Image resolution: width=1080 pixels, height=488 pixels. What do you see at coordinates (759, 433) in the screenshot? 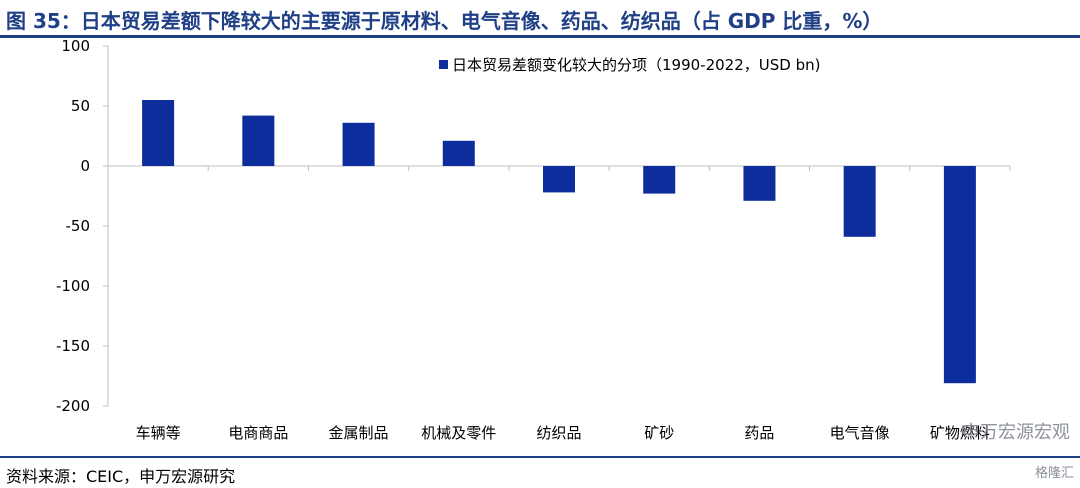
I see `x-category-label: 药品` at bounding box center [759, 433].